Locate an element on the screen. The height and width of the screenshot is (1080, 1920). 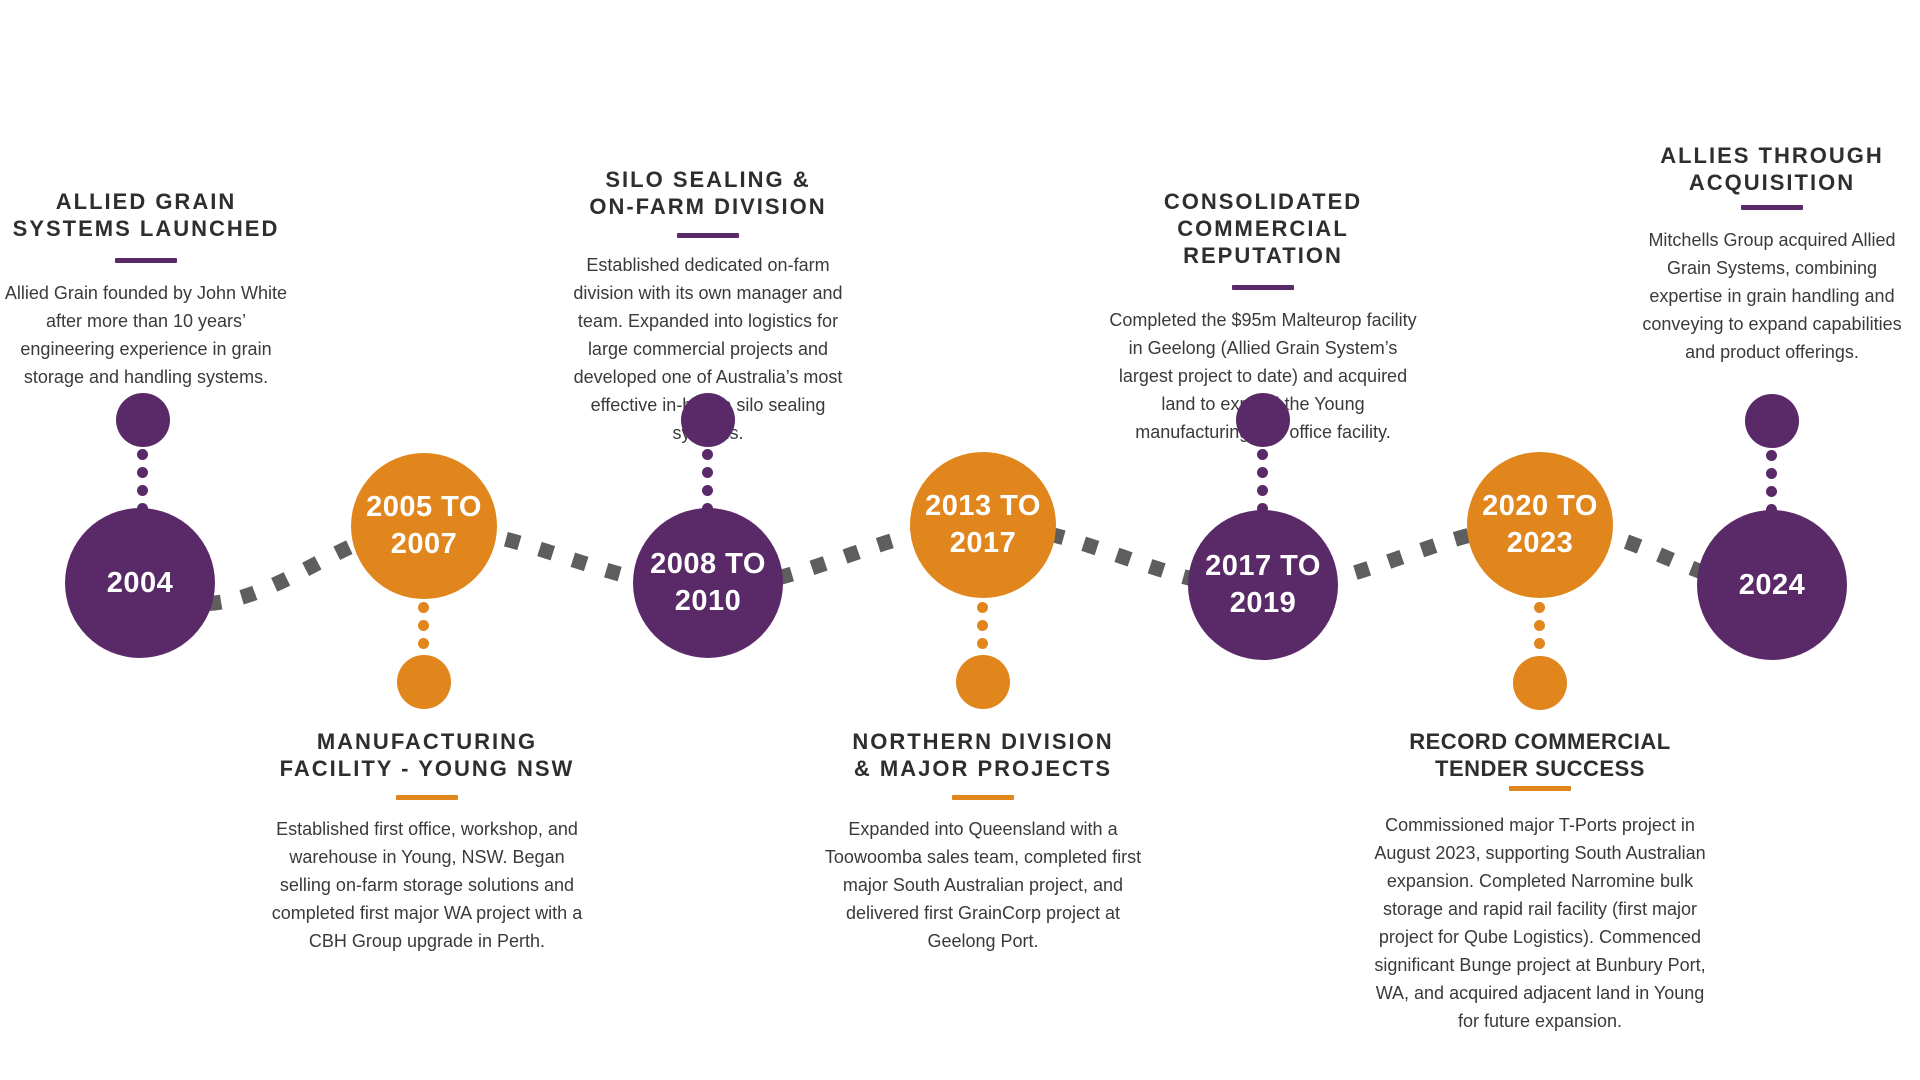
milestone-title: CONSOLIDATED COMMERCIAL REPUTATION is located at coordinates (1263, 228).